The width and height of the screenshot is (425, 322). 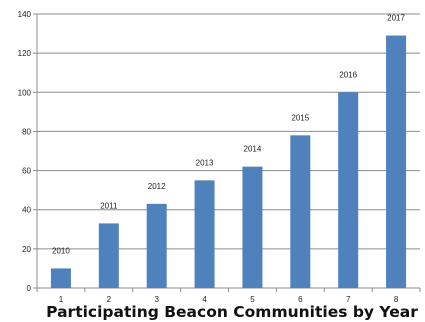 What do you see at coordinates (253, 149) in the screenshot?
I see `data-label: 2014` at bounding box center [253, 149].